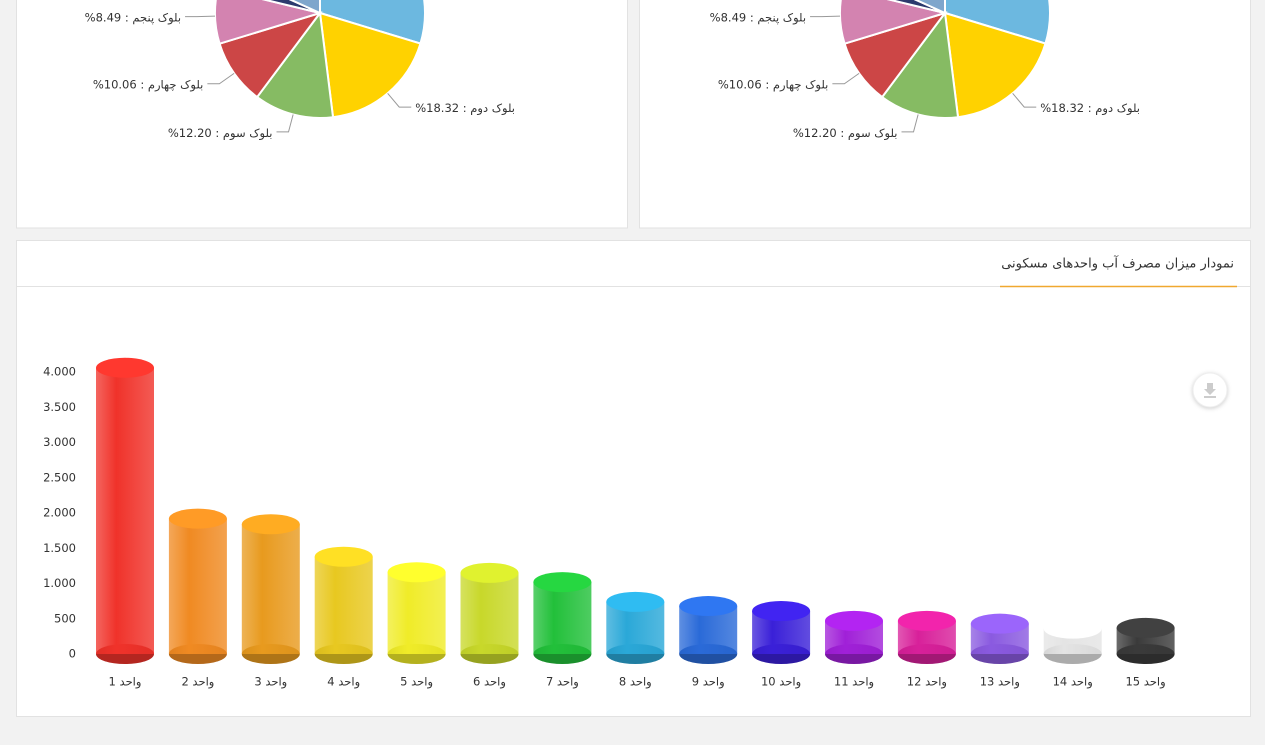 The width and height of the screenshot is (1265, 745). I want to click on x-tick-label: واحد 7, so click(562, 682).